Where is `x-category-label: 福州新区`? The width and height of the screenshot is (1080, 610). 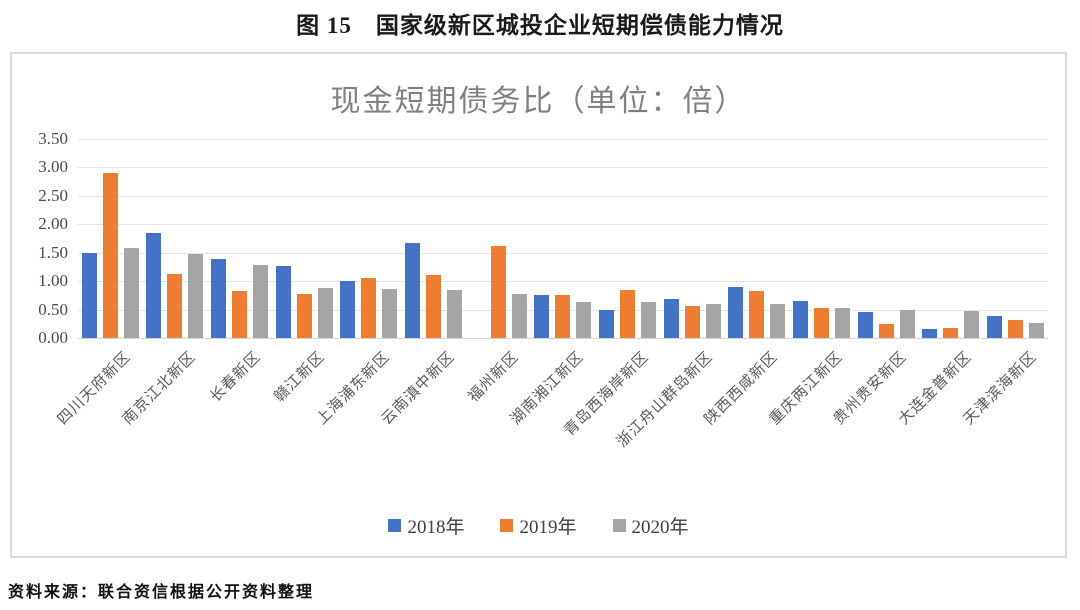
x-category-label: 福州新区 is located at coordinates (494, 377).